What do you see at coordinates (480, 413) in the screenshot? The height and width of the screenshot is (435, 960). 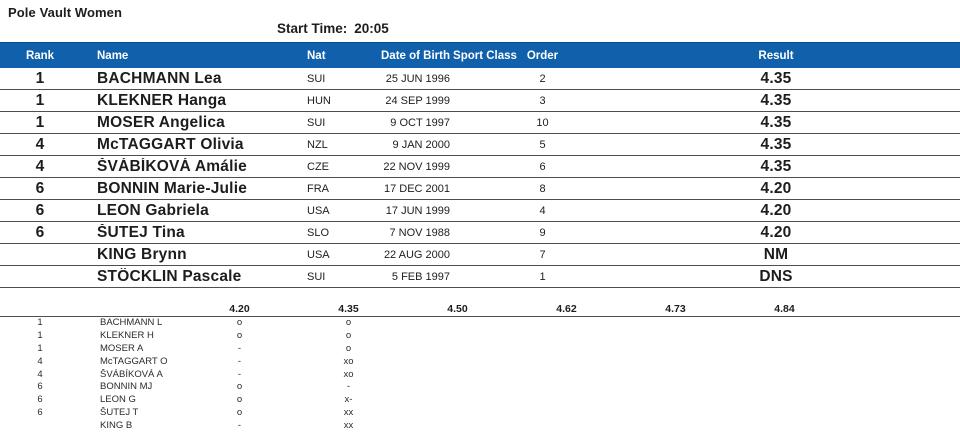 I see `attempt-row: 6 ŠUTEJ T o xx` at bounding box center [480, 413].